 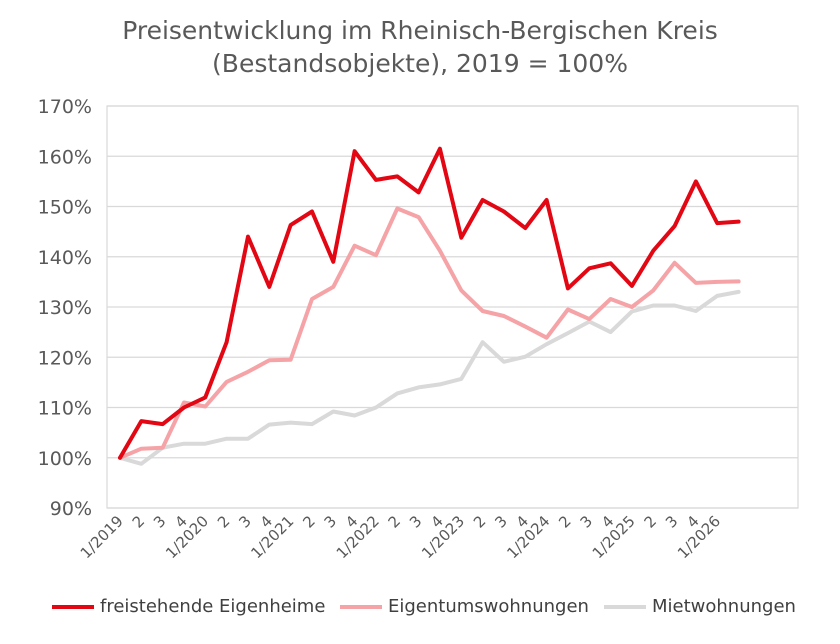 I want to click on legend-item-miet: Mietwohnungen, so click(x=700, y=606).